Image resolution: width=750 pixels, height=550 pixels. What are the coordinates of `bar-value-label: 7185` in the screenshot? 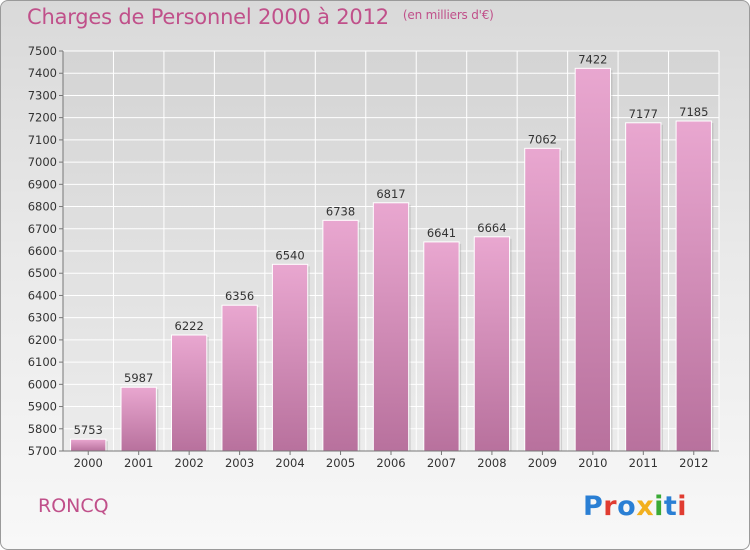 It's located at (693, 112).